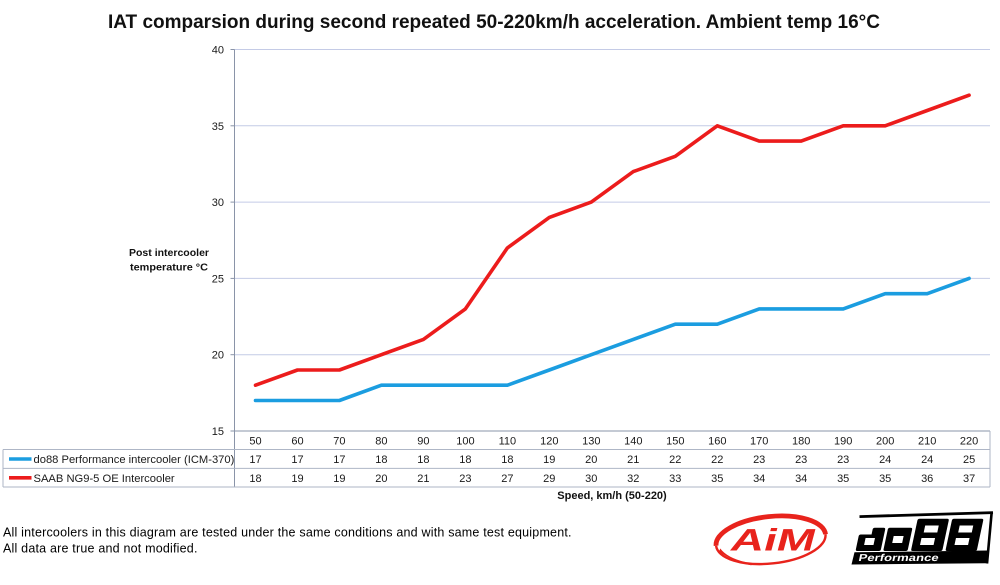 This screenshot has width=1000, height=585. I want to click on svg-text: temperature °C, so click(169, 267).